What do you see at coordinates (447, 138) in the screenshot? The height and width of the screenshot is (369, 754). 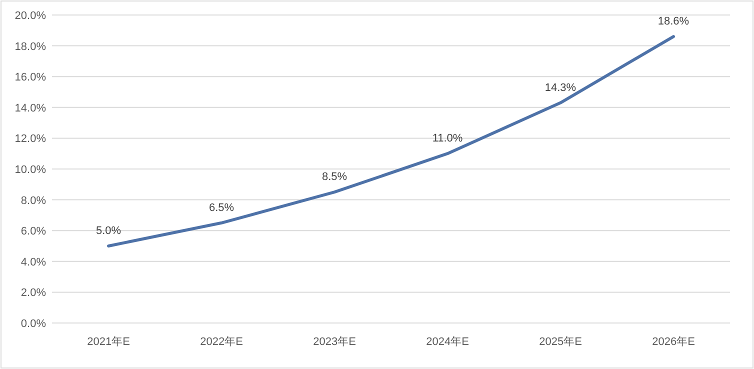 I see `data-label: 11.0%` at bounding box center [447, 138].